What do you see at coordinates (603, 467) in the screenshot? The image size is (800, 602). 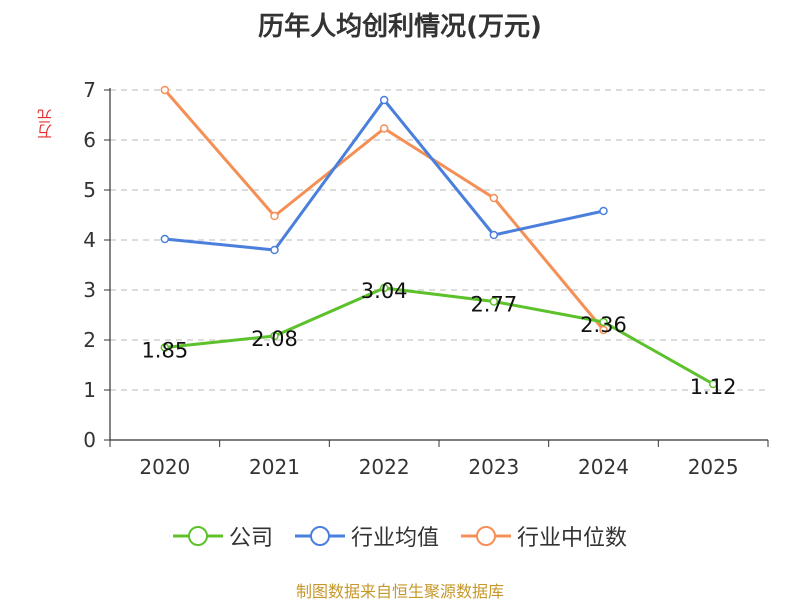 I see `x-tick-label: 2024` at bounding box center [603, 467].